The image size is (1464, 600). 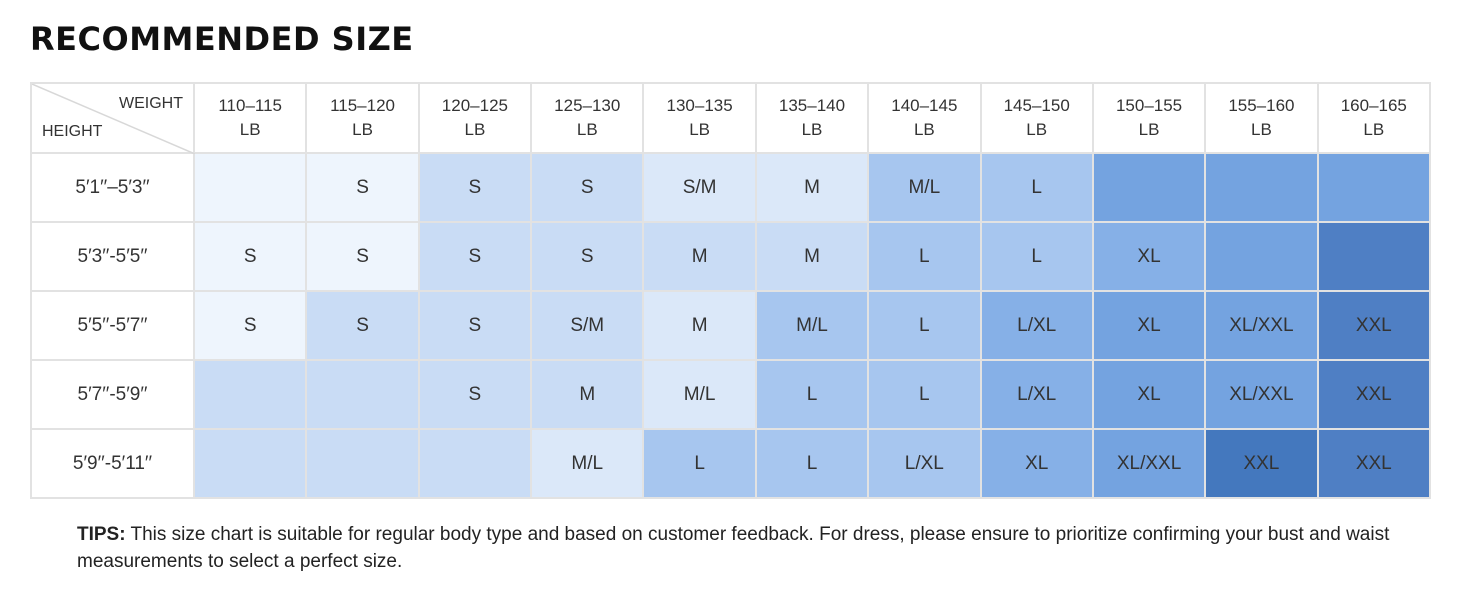 What do you see at coordinates (1261, 105) in the screenshot?
I see `weight-range: 155–160` at bounding box center [1261, 105].